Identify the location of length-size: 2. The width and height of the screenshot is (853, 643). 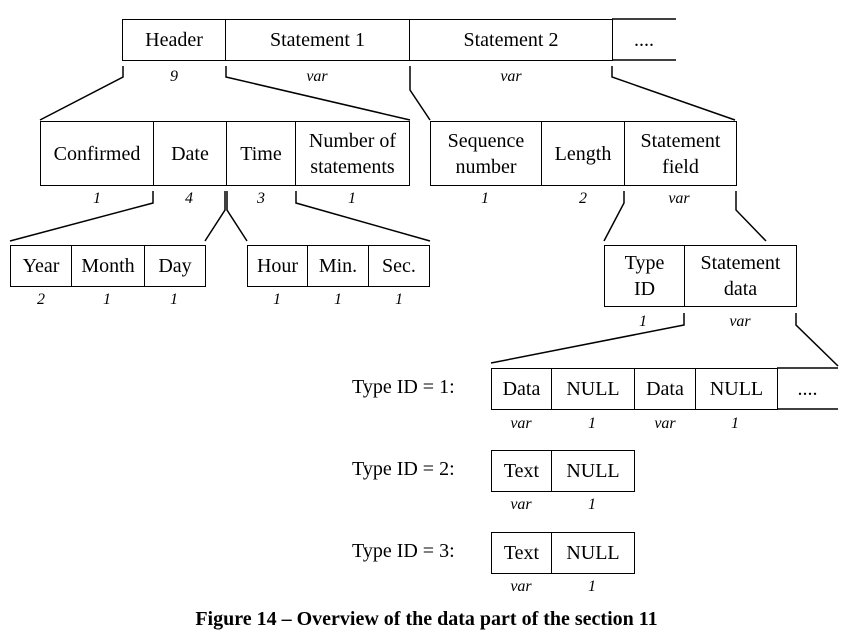
(583, 198).